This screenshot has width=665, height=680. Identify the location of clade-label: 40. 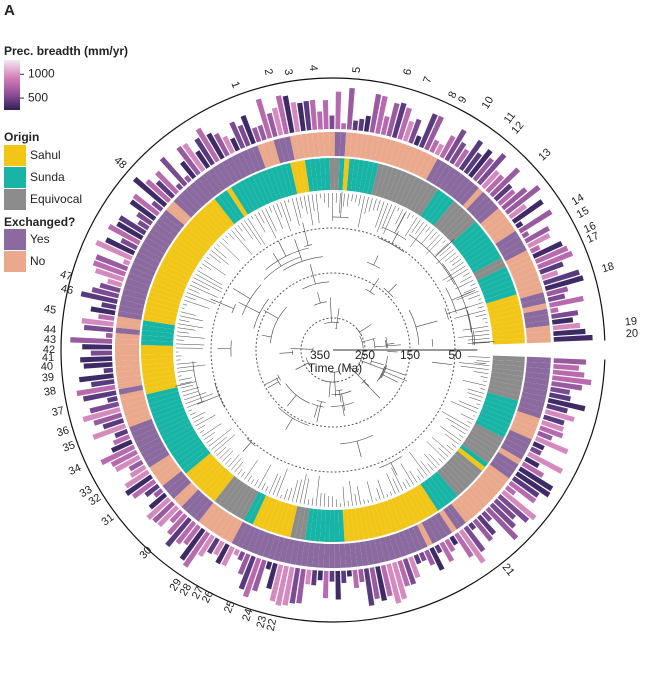
(47, 367).